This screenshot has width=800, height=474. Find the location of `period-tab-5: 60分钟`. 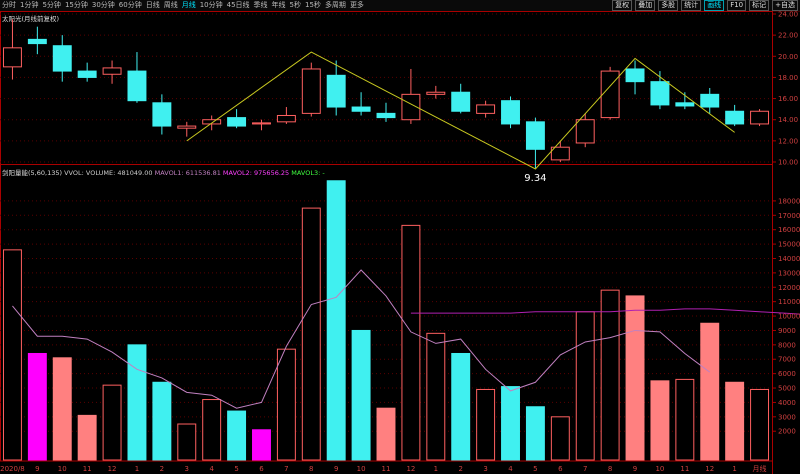

period-tab-5: 60分钟 is located at coordinates (130, 5).